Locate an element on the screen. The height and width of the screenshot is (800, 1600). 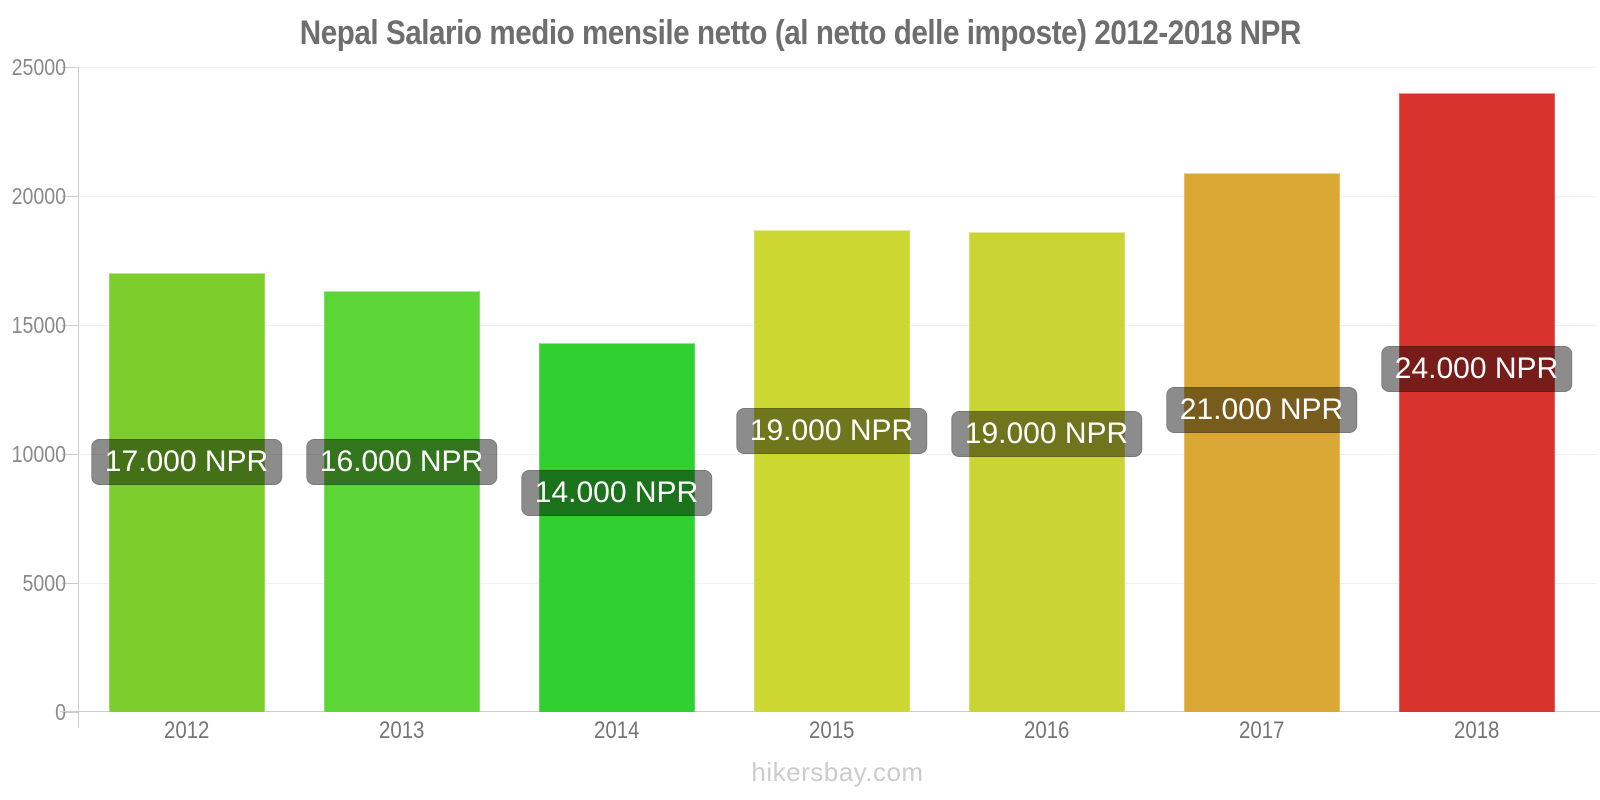
y-tick-label: 20000 is located at coordinates (38, 196).